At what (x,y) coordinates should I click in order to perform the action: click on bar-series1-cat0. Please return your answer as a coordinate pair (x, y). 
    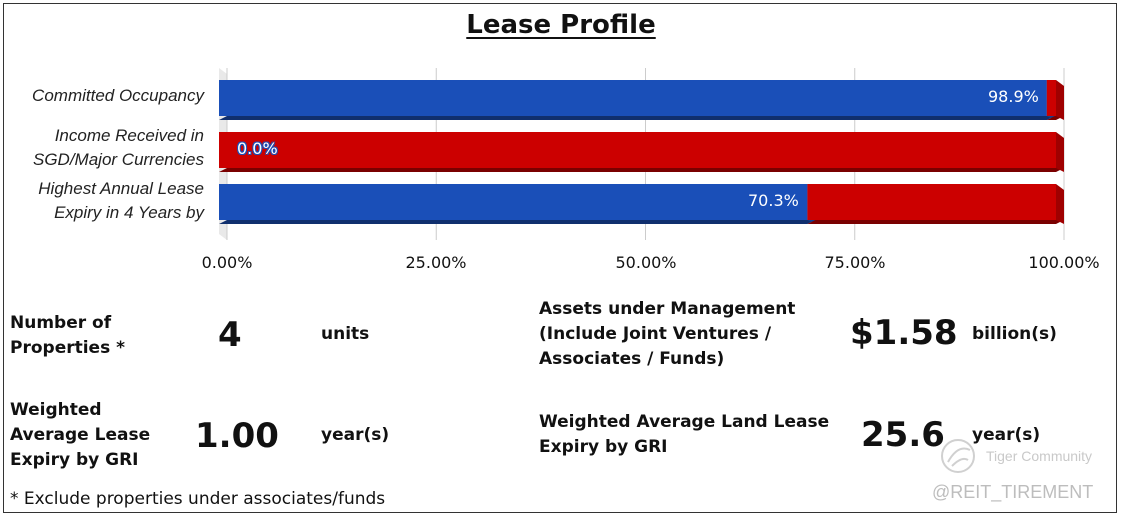
    Looking at the image, I should click on (1051, 98).